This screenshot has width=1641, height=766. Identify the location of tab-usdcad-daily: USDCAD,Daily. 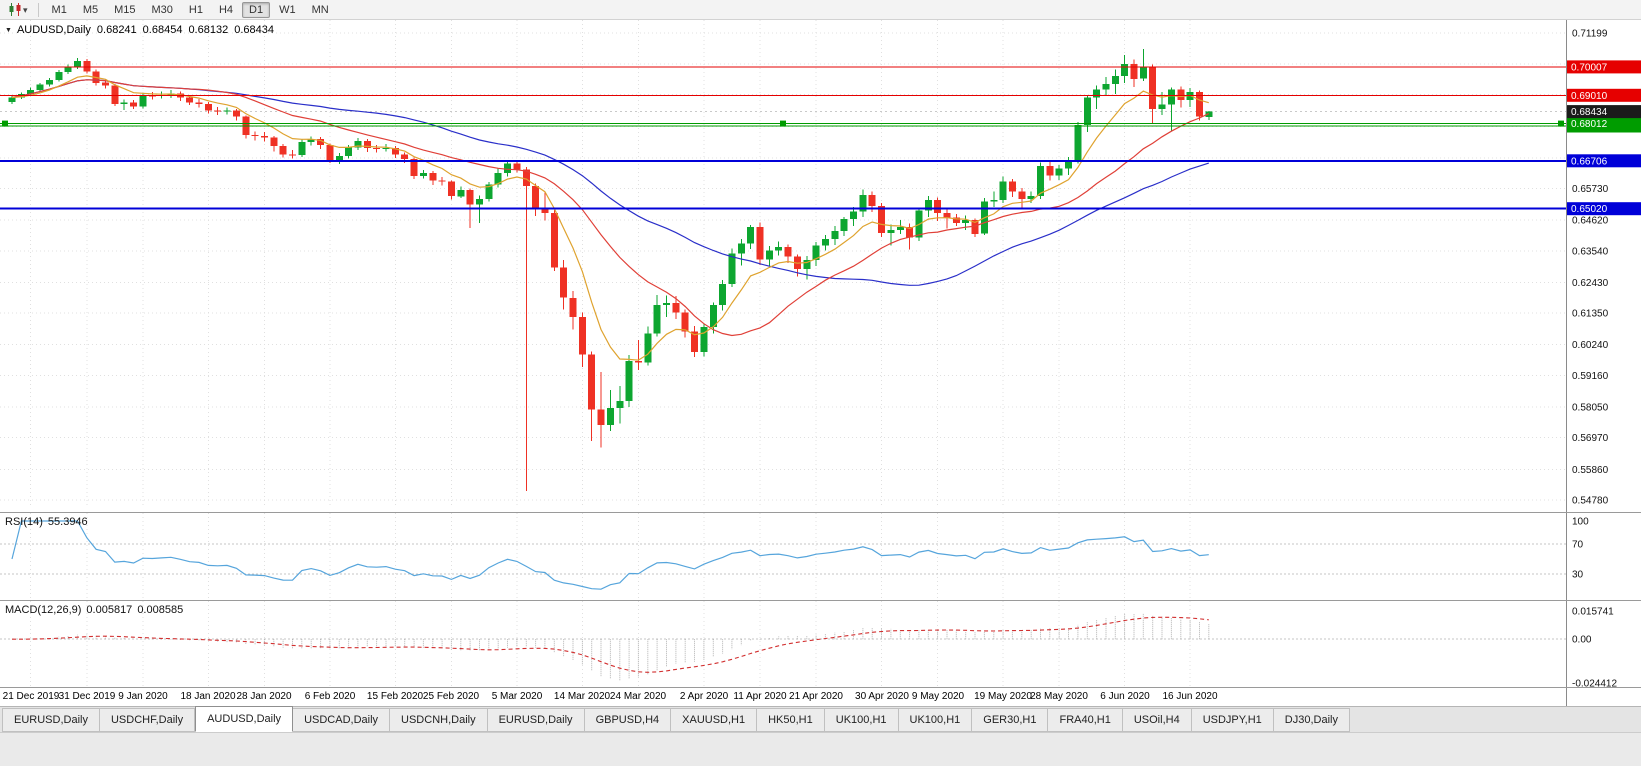
(342, 720).